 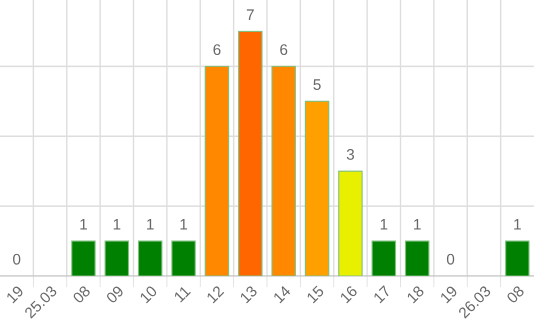 I want to click on x-tick-label: 18, so click(x=415, y=294).